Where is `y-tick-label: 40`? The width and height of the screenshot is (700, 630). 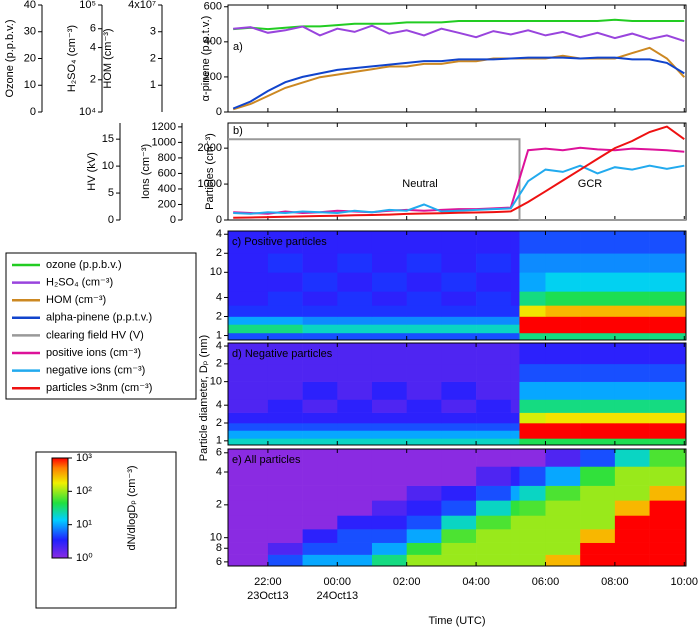 y-tick-label: 40 is located at coordinates (30, 5).